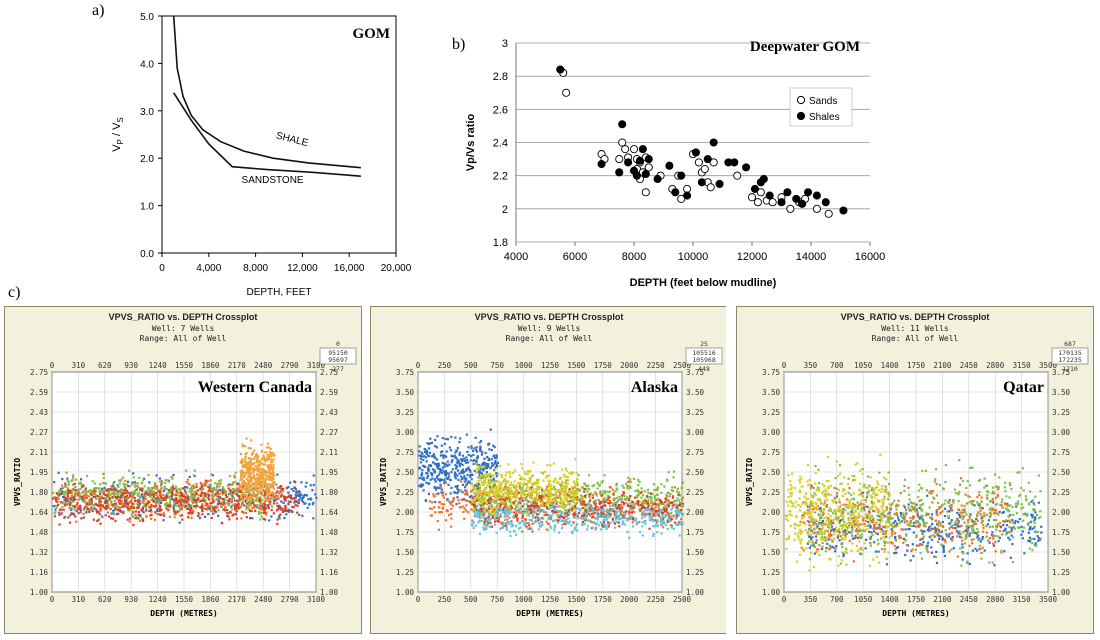 This screenshot has height=640, width=1100. What do you see at coordinates (329, 372) in the screenshot?
I see `y-tick-label-right: 2.75` at bounding box center [329, 372].